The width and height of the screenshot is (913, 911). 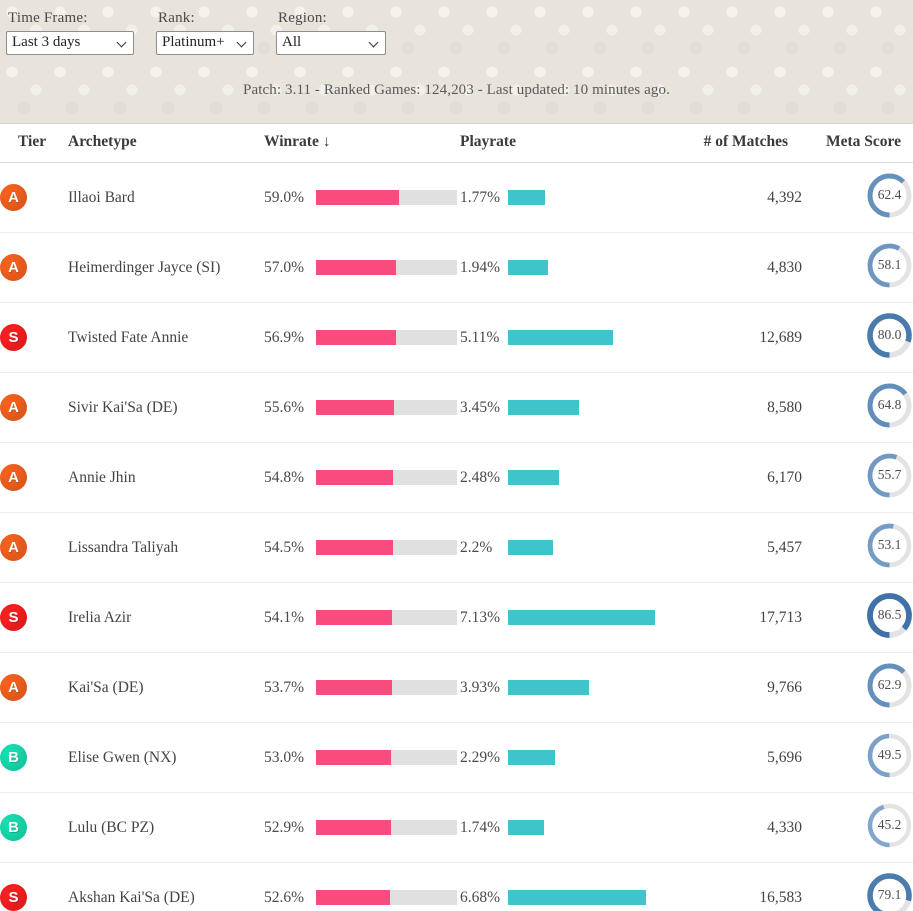 I want to click on winrate-wrap: 54.8%, so click(x=362, y=478).